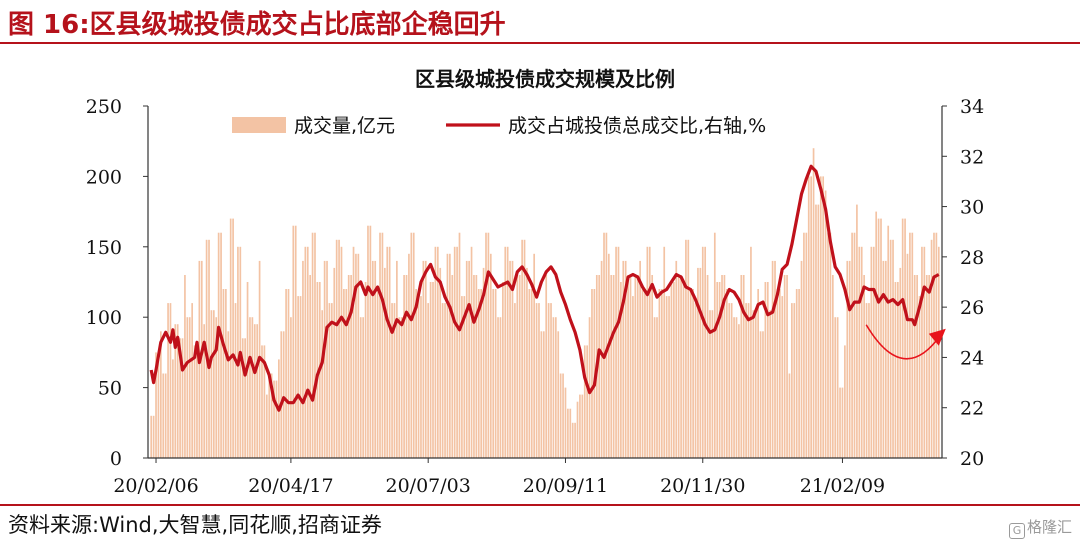 Image resolution: width=1080 pixels, height=545 pixels. I want to click on right-tick-label: 22, so click(972, 409).